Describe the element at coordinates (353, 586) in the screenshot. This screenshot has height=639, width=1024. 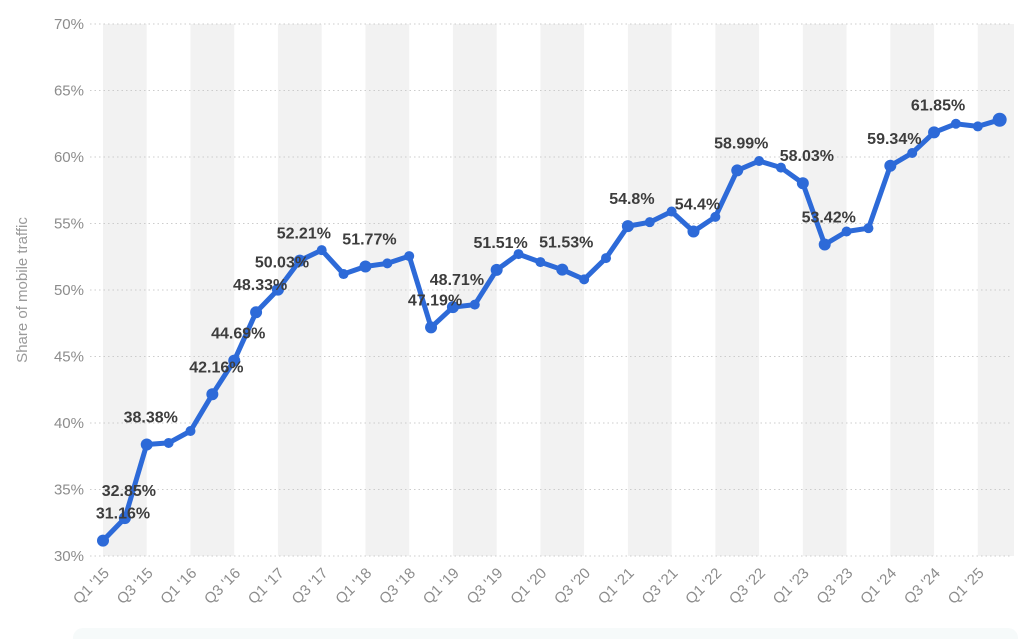
I see `x-axis-label: Q1 '18` at that location.